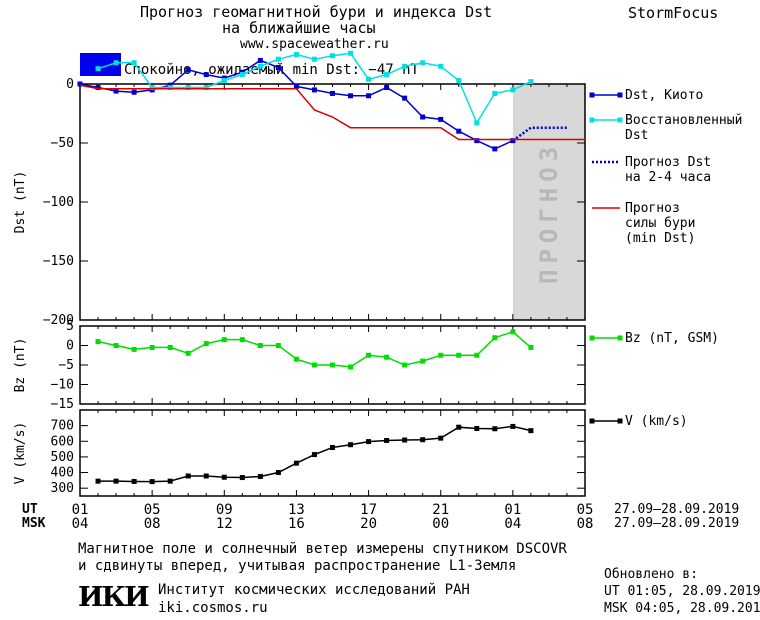 This screenshot has width=760, height=620. I want to click on msk-tick-label: 08, so click(152, 524).